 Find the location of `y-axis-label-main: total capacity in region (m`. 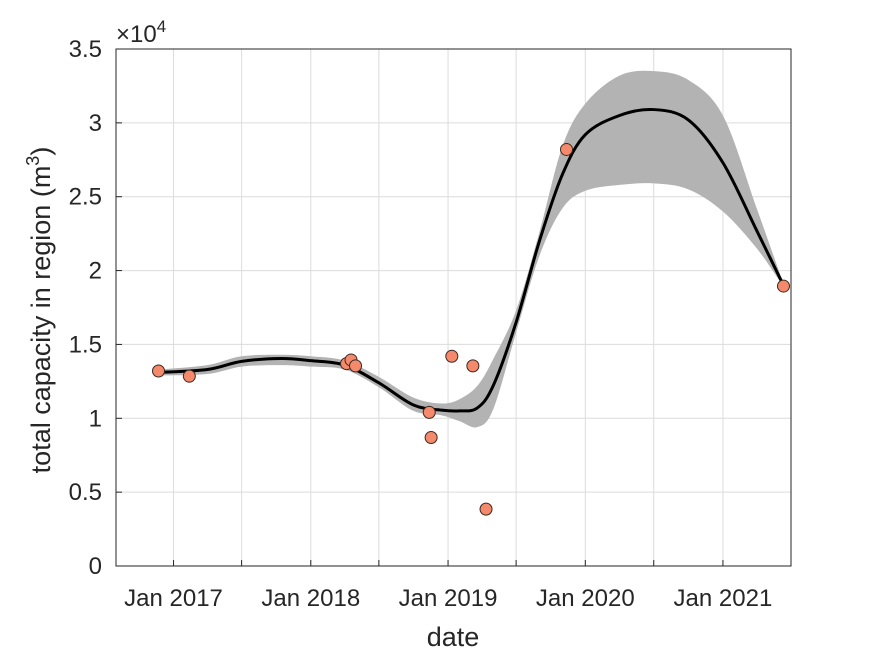

y-axis-label-main: total capacity in region (m is located at coordinates (41, 320).